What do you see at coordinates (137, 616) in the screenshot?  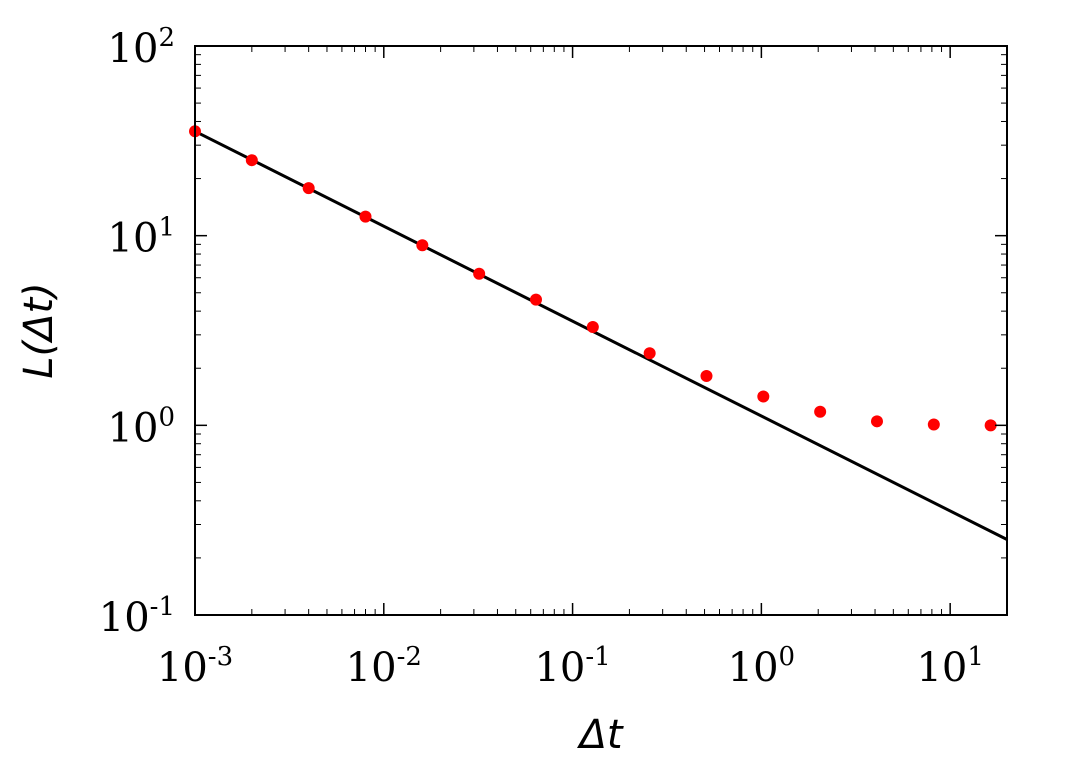 I see `y-tick-label: 10⁻¹` at bounding box center [137, 616].